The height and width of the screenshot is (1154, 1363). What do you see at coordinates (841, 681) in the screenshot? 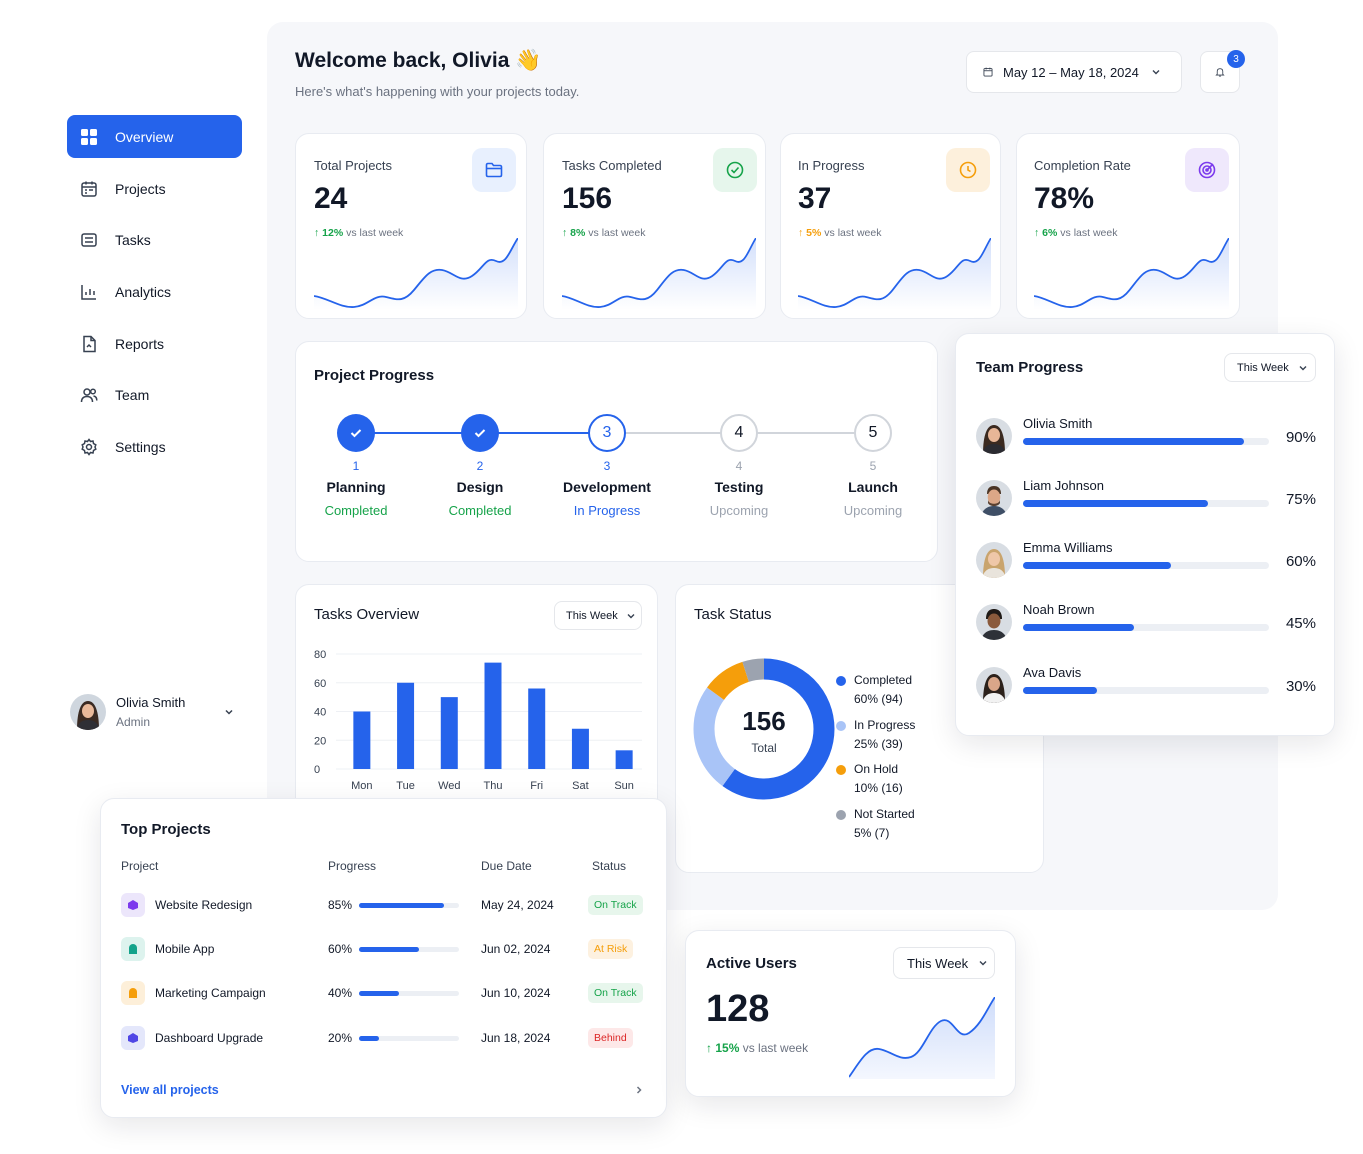
I see `legend-dot` at bounding box center [841, 681].